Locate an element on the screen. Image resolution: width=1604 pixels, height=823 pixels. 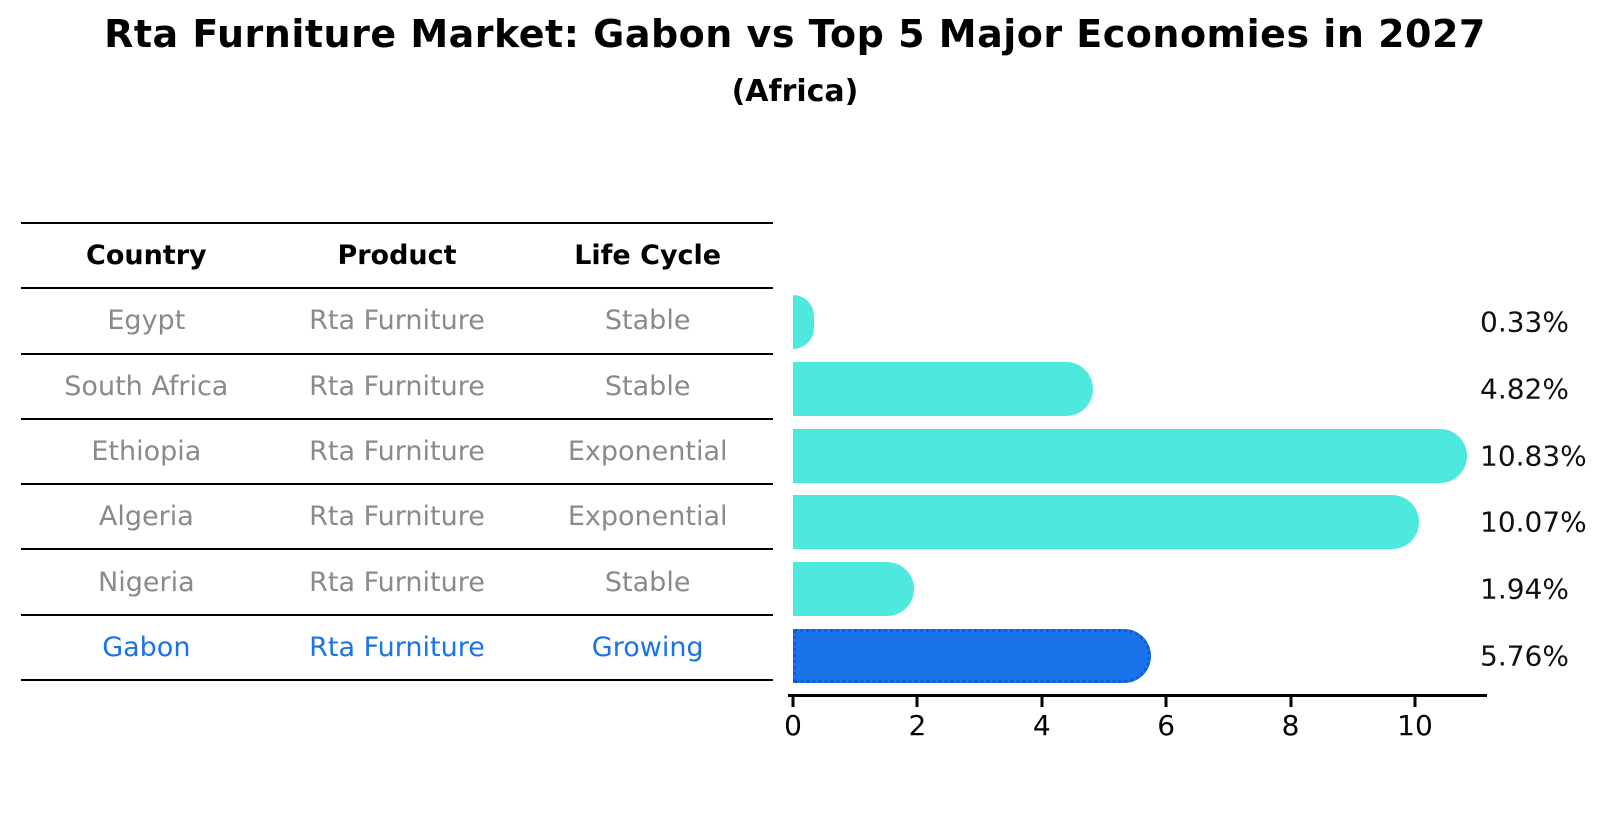
x-tick-label-0: 0 is located at coordinates (793, 725).